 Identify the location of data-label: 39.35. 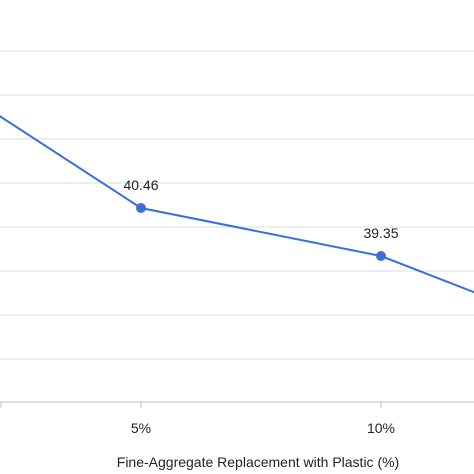
(380, 233).